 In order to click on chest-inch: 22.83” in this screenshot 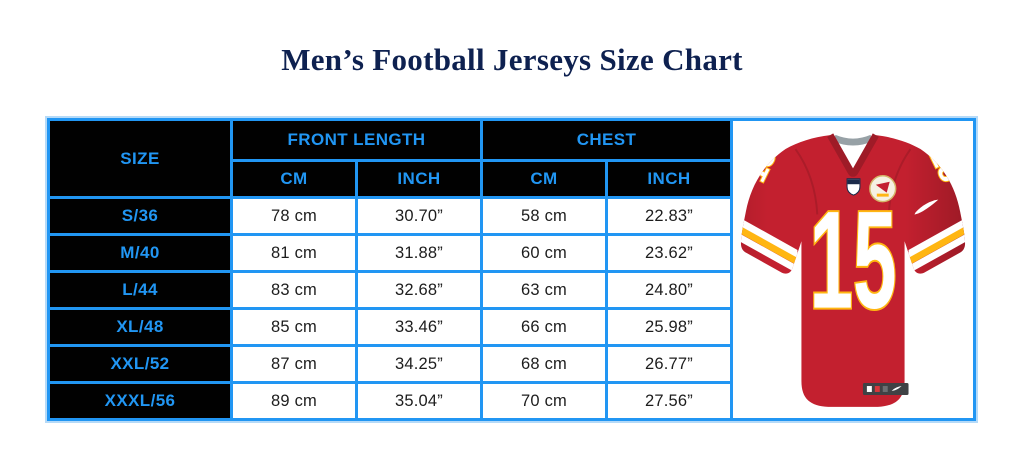, I will do `click(669, 216)`.